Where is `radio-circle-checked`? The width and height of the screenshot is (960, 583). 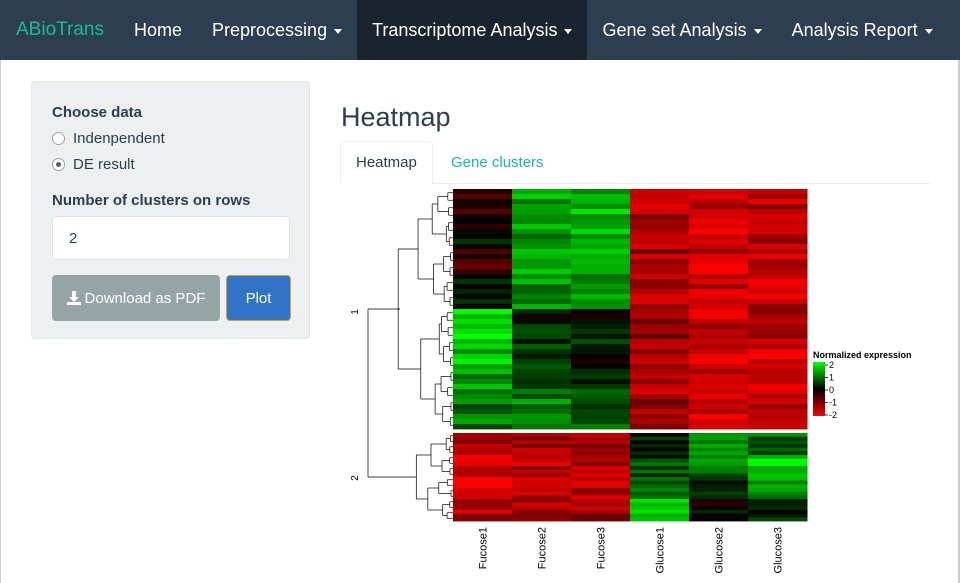 radio-circle-checked is located at coordinates (58, 164).